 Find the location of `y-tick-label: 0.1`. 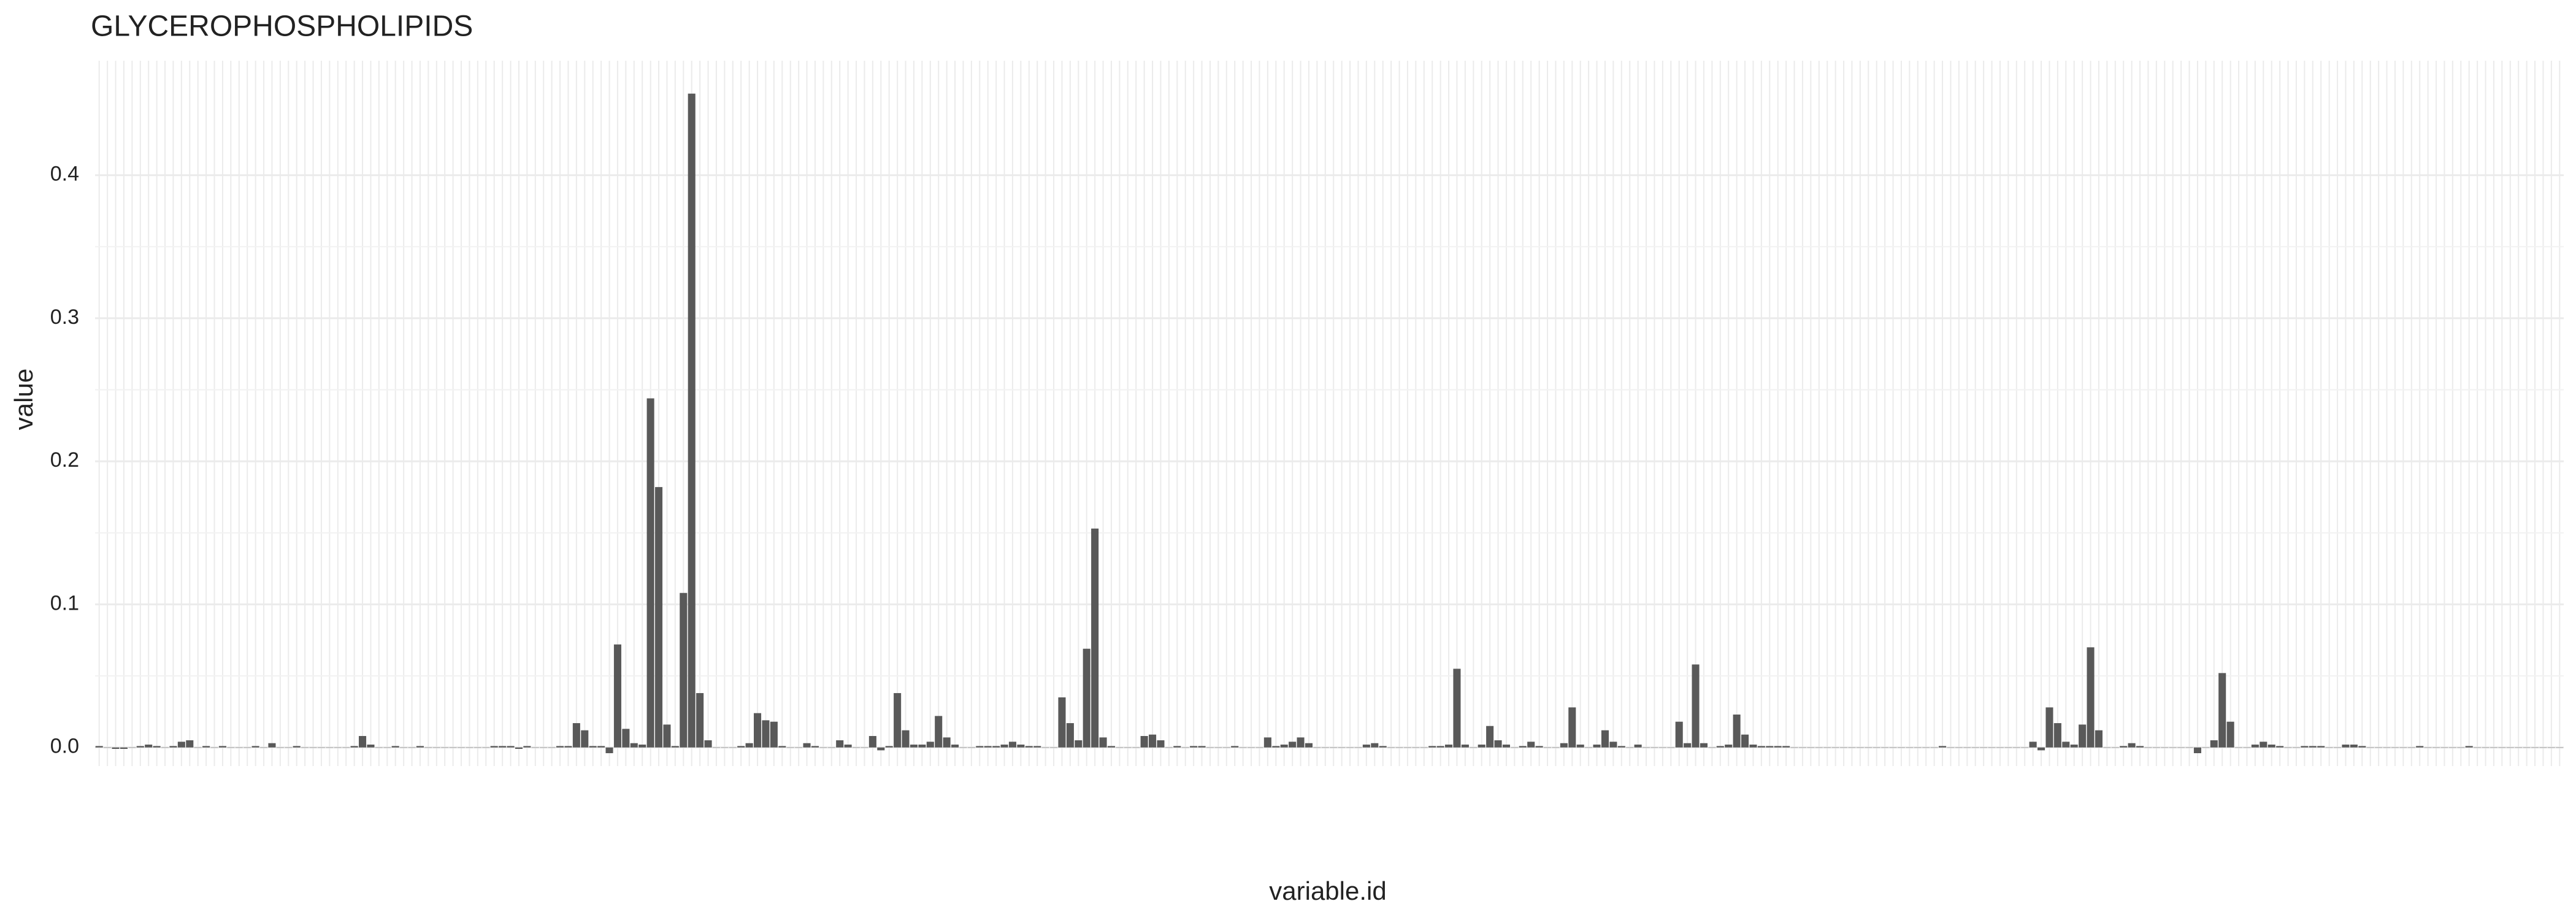

y-tick-label: 0.1 is located at coordinates (64, 603).